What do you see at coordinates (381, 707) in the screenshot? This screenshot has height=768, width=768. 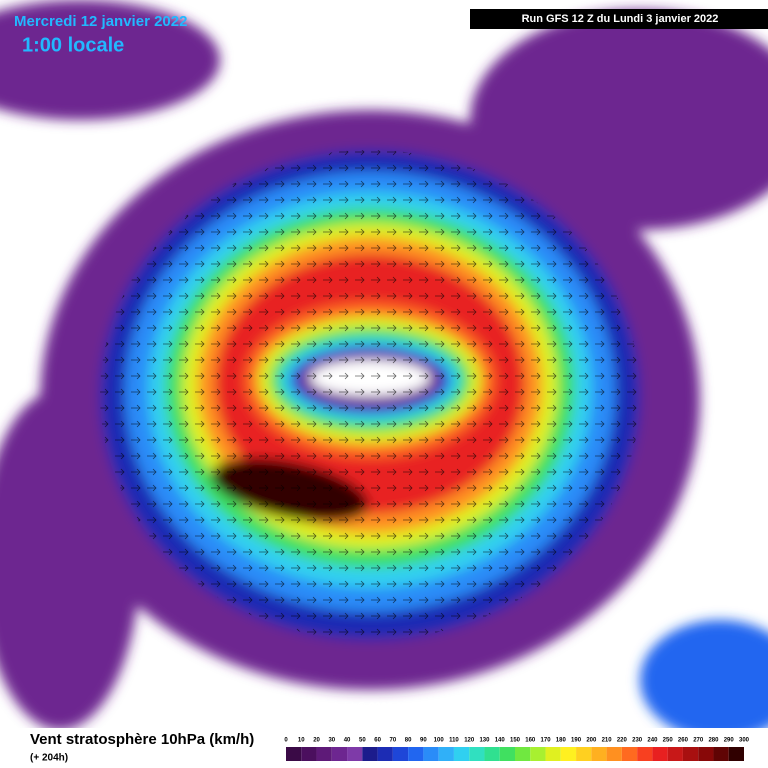 I see `copyright: Copyright © 2022 Meteociel.fr` at bounding box center [381, 707].